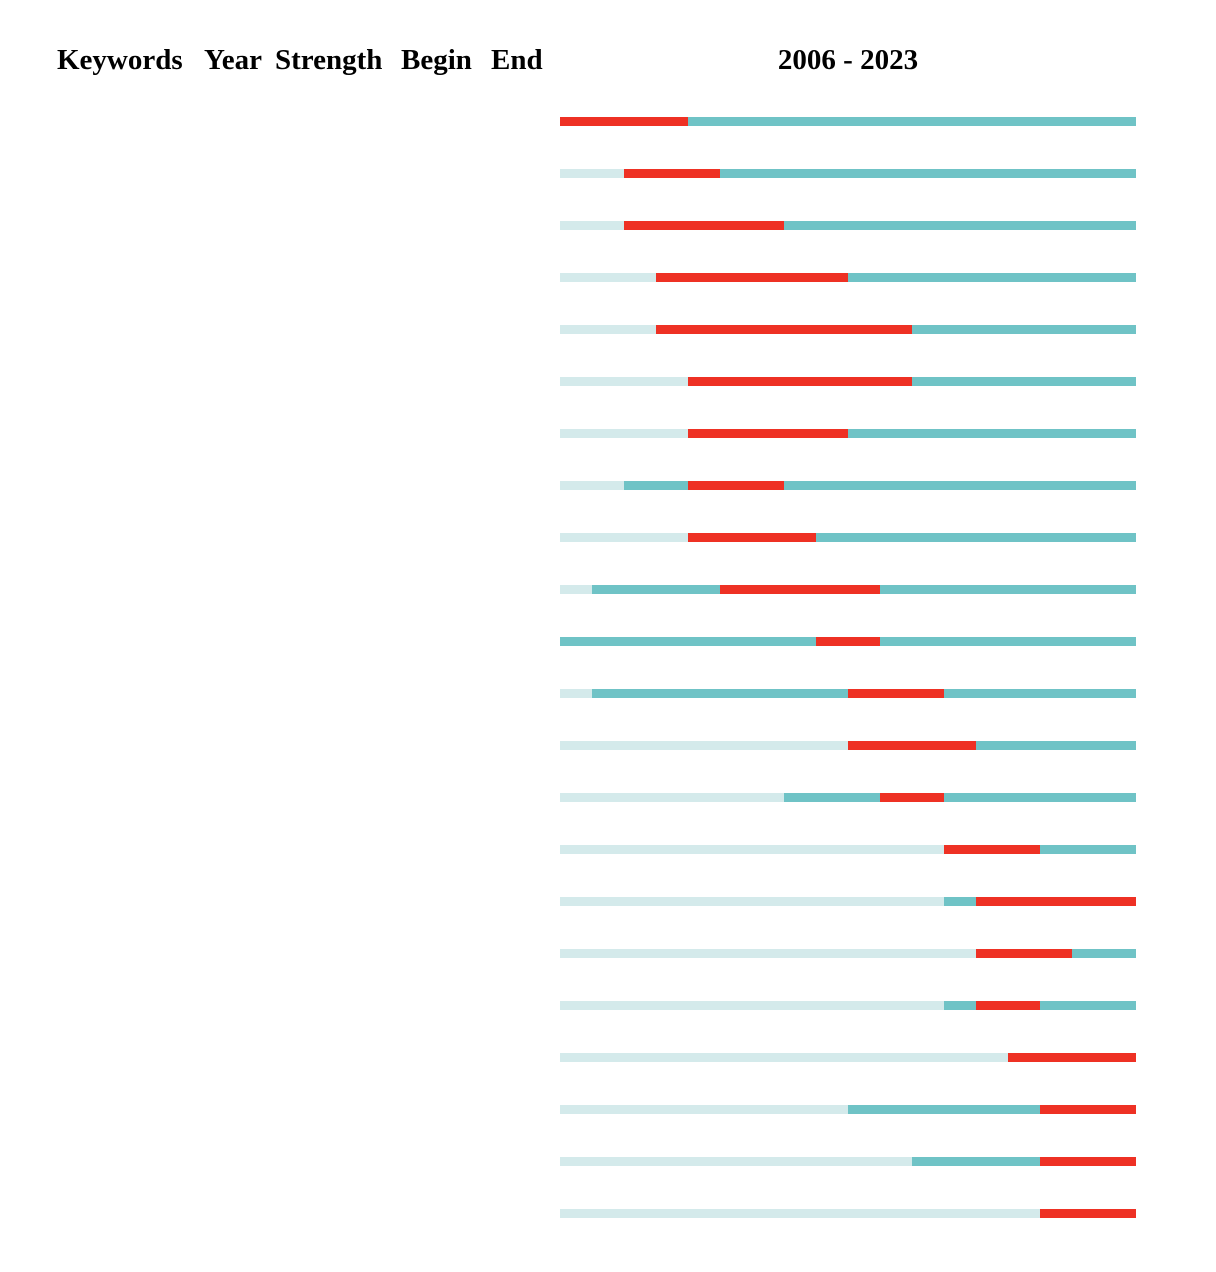  What do you see at coordinates (120, 60) in the screenshot?
I see `header-keywords: Keywords` at bounding box center [120, 60].